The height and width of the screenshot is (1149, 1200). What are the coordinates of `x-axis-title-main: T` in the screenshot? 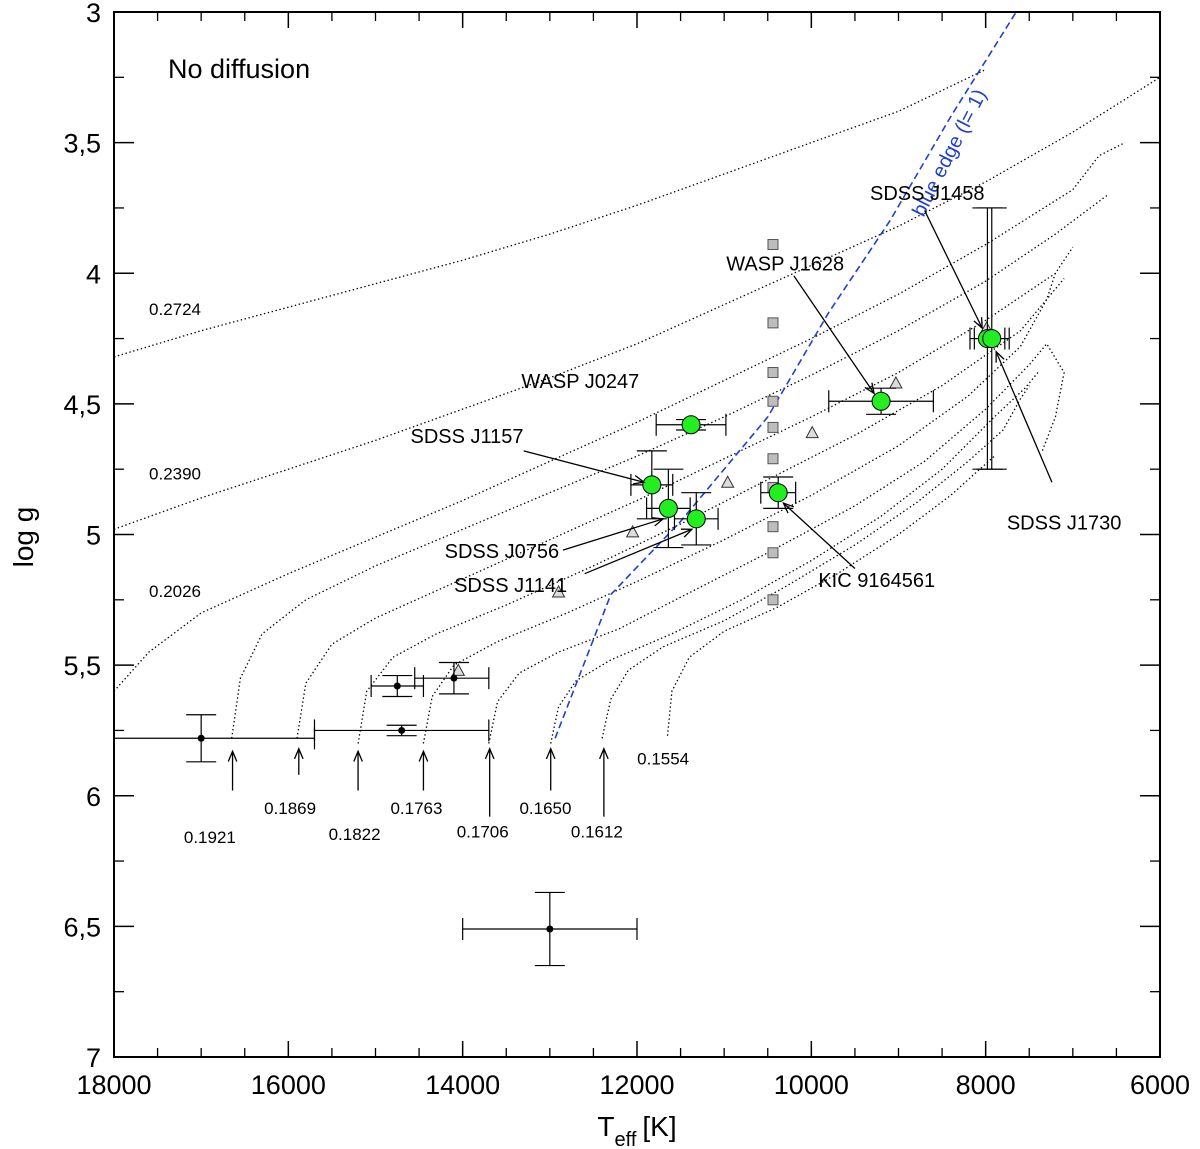 It's located at (605, 1126).